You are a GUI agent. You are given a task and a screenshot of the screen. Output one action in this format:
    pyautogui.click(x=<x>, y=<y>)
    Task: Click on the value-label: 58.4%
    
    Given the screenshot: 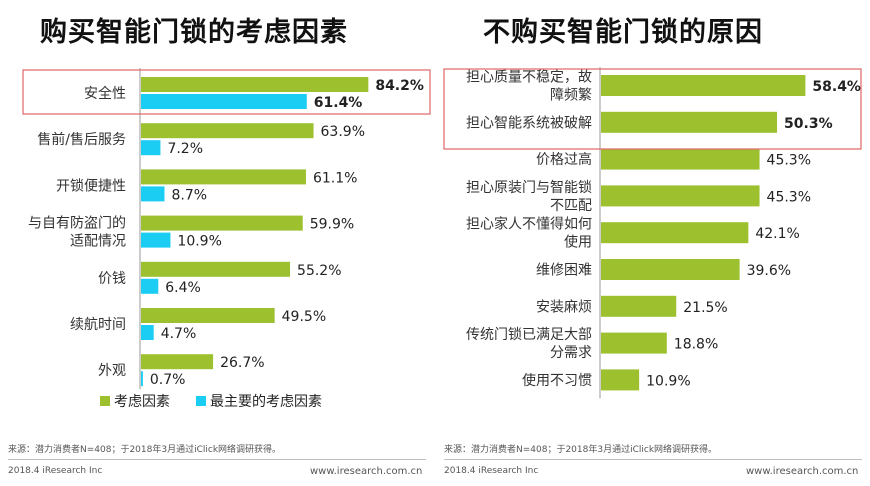 What is the action you would take?
    pyautogui.click(x=836, y=87)
    